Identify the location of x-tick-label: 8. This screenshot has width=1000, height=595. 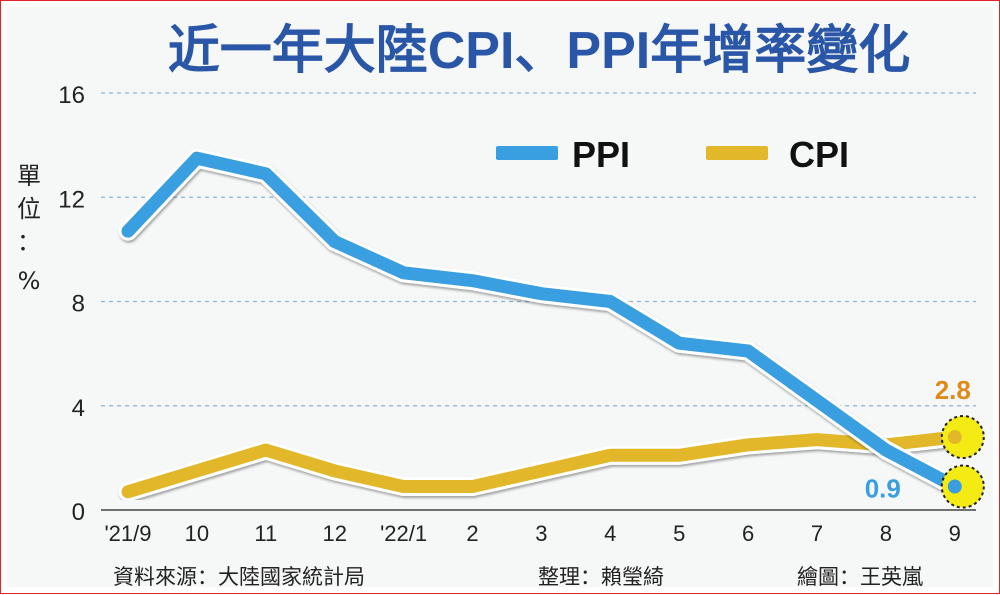
(886, 533).